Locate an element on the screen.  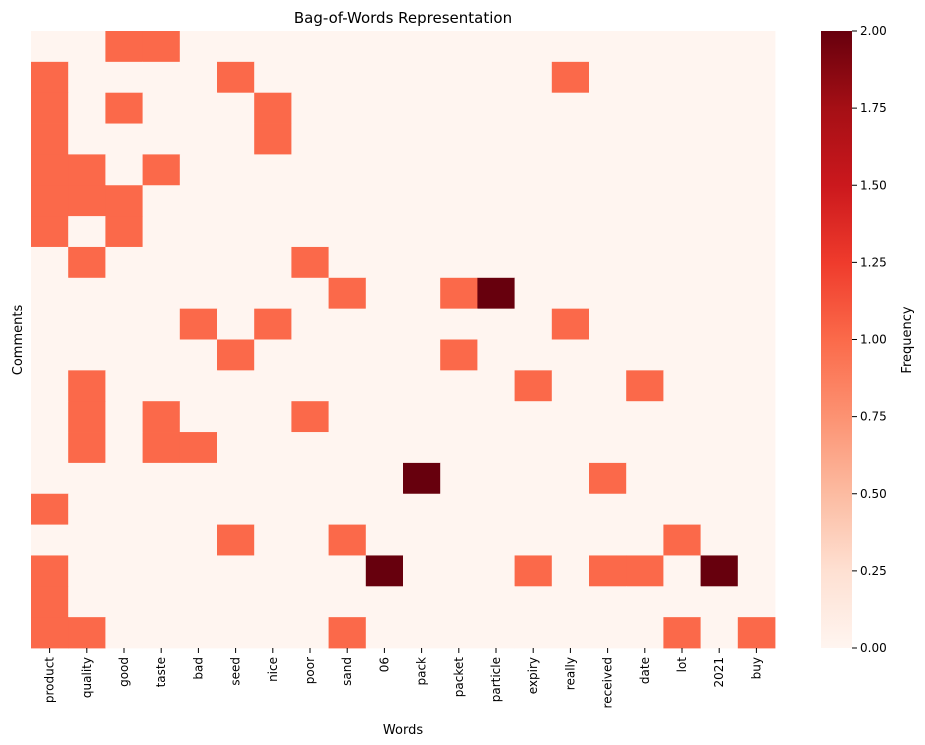
x-tick-label: date is located at coordinates (645, 670).